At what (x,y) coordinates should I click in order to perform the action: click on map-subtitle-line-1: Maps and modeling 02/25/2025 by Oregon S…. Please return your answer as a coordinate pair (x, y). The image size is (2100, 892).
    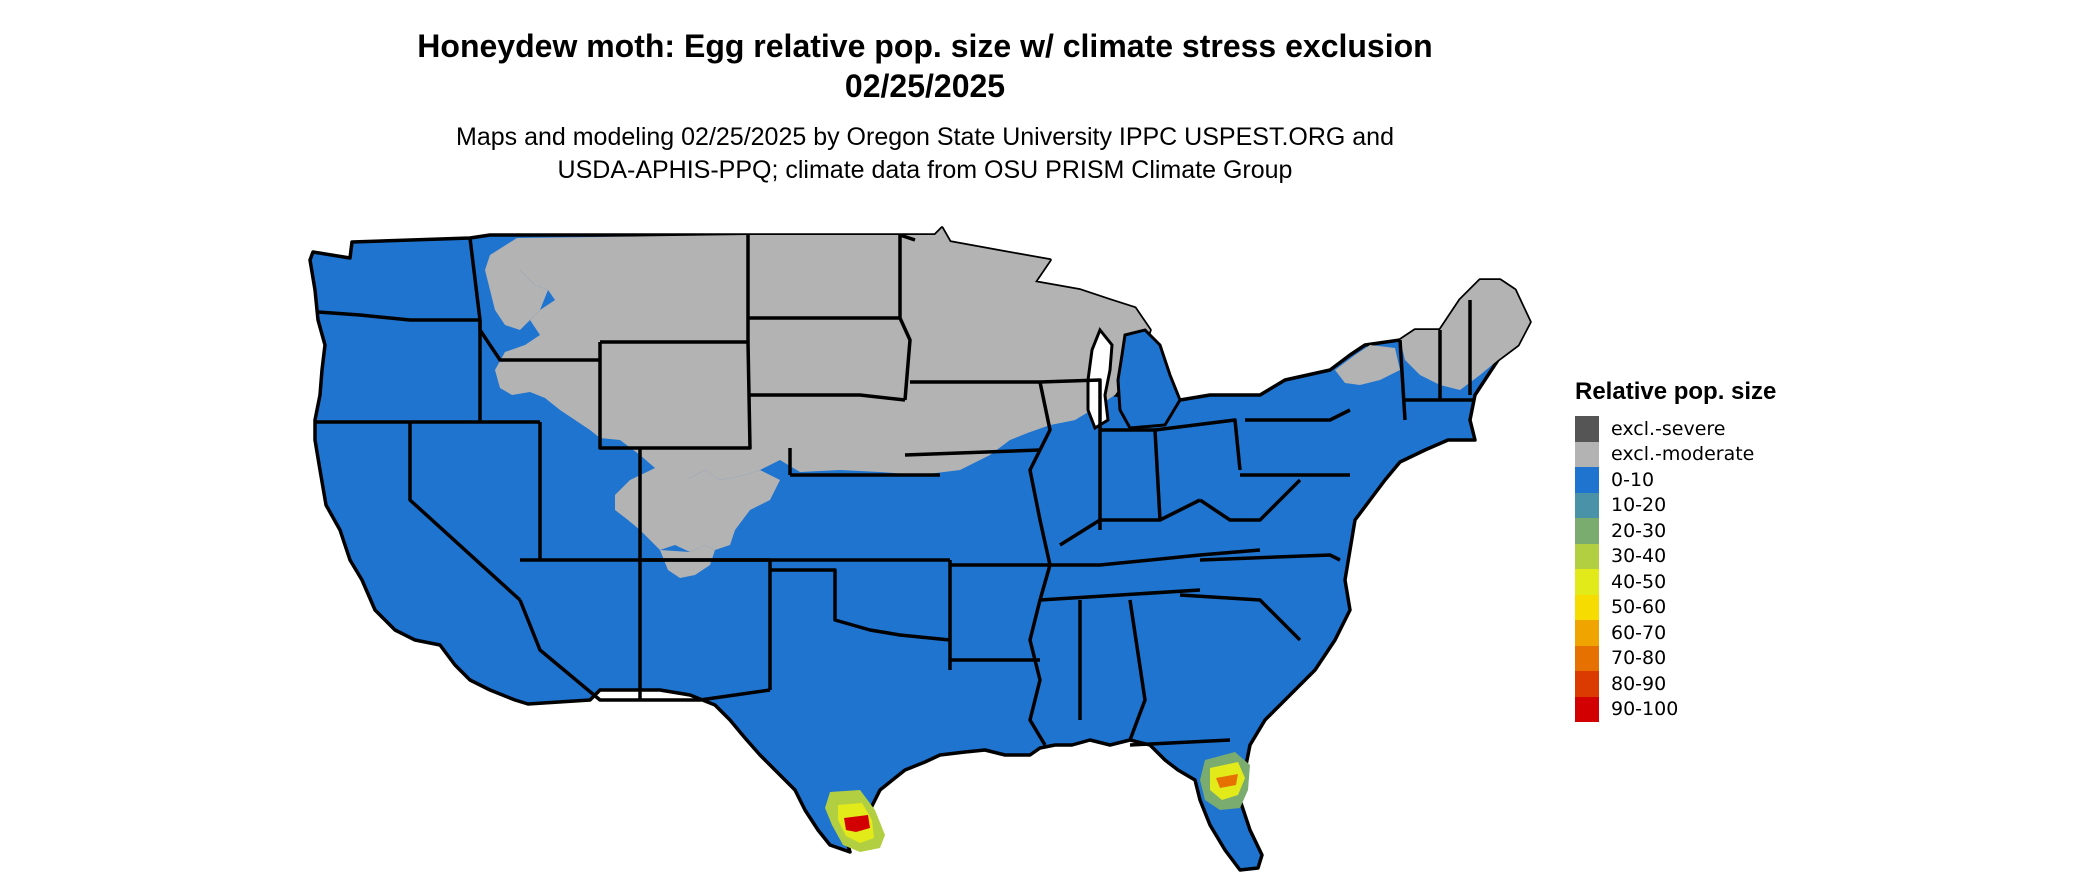
    Looking at the image, I should click on (925, 137).